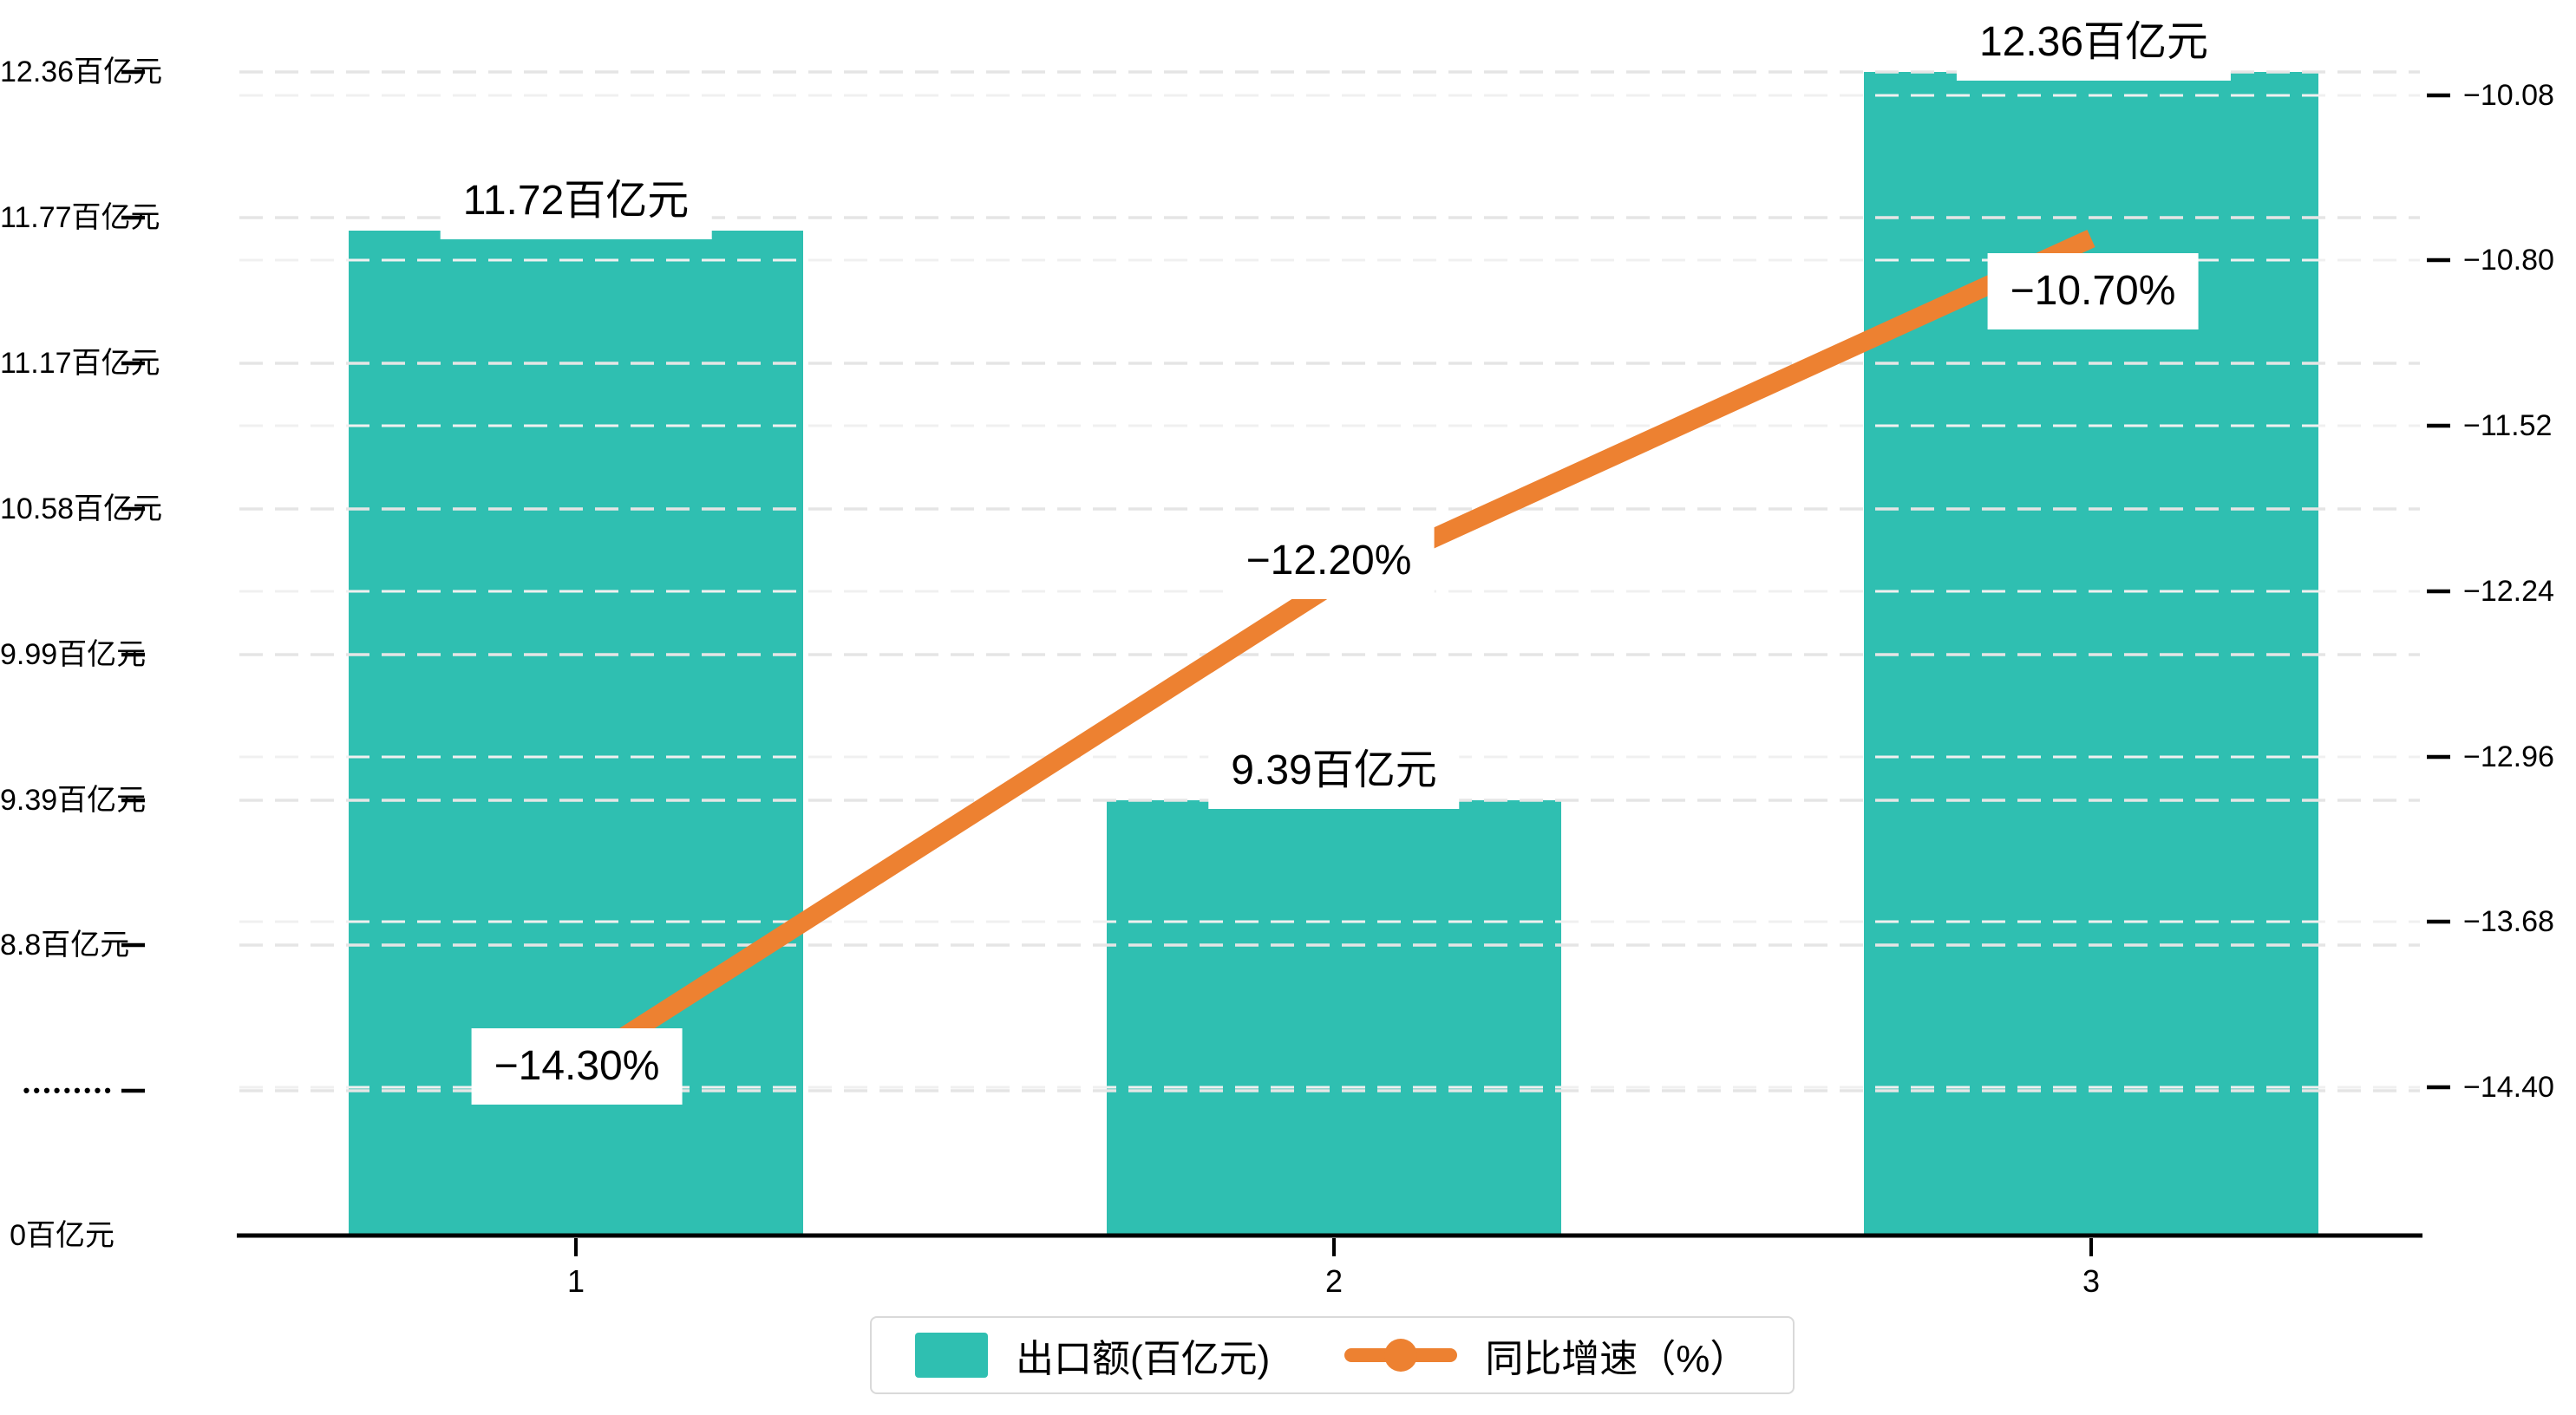 This screenshot has height=1415, width=2576. What do you see at coordinates (2508, 425) in the screenshot?
I see `right-axis-label: −11.52` at bounding box center [2508, 425].